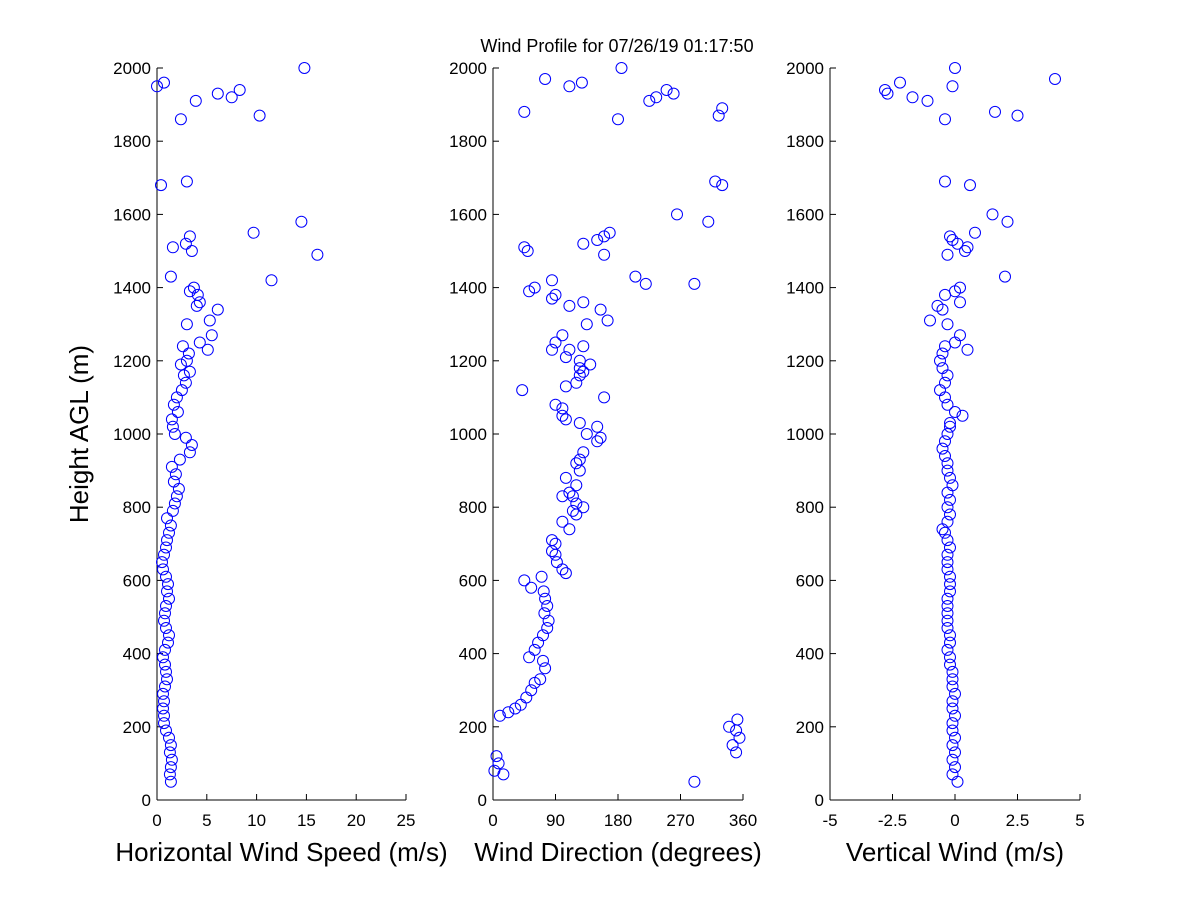  What do you see at coordinates (473, 727) in the screenshot?
I see `wdir-y-tick-label: 200` at bounding box center [473, 727].